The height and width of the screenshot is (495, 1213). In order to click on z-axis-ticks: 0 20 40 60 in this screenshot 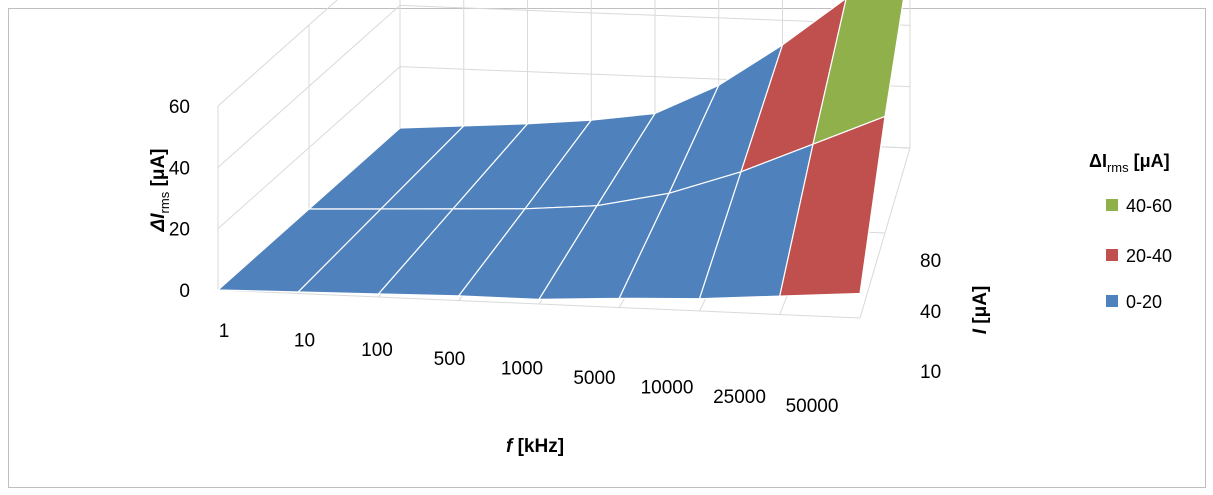, I will do `click(179, 199)`.